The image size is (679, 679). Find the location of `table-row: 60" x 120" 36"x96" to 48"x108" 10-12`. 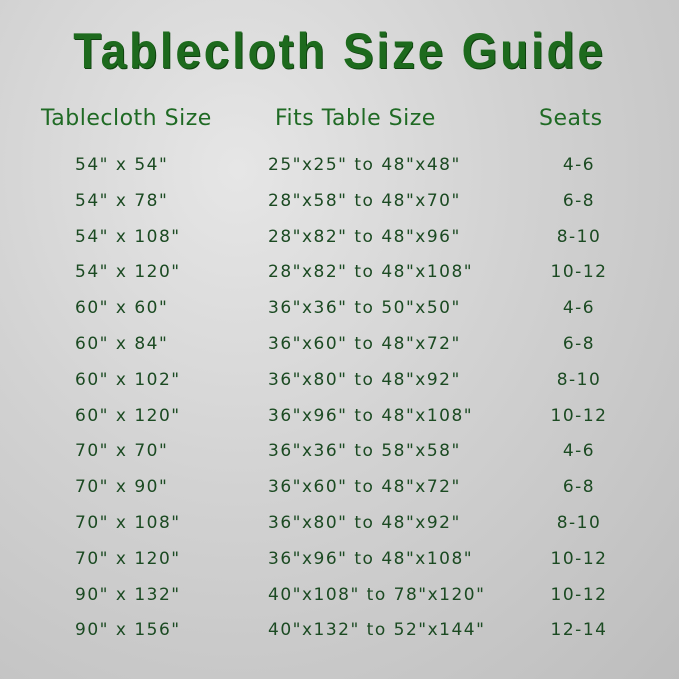

table-row: 60" x 120" 36"x96" to 48"x108" 10-12 is located at coordinates (339, 421).